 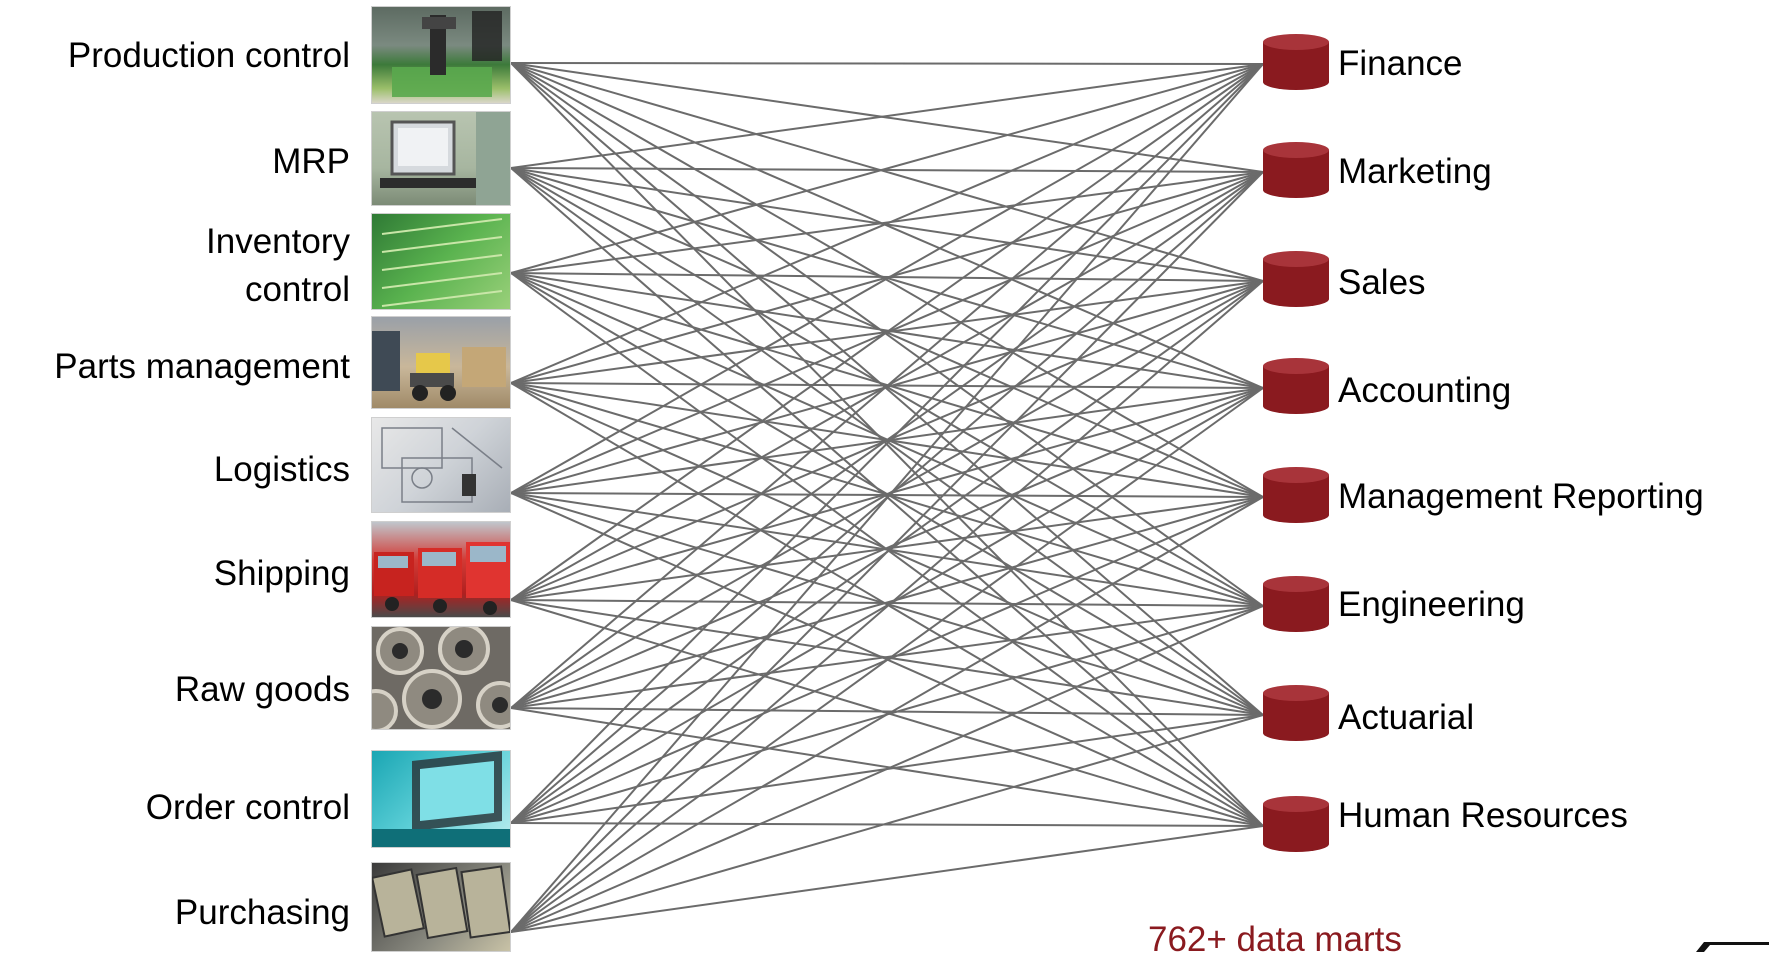 I want to click on parts-management-photo, so click(x=441, y=362).